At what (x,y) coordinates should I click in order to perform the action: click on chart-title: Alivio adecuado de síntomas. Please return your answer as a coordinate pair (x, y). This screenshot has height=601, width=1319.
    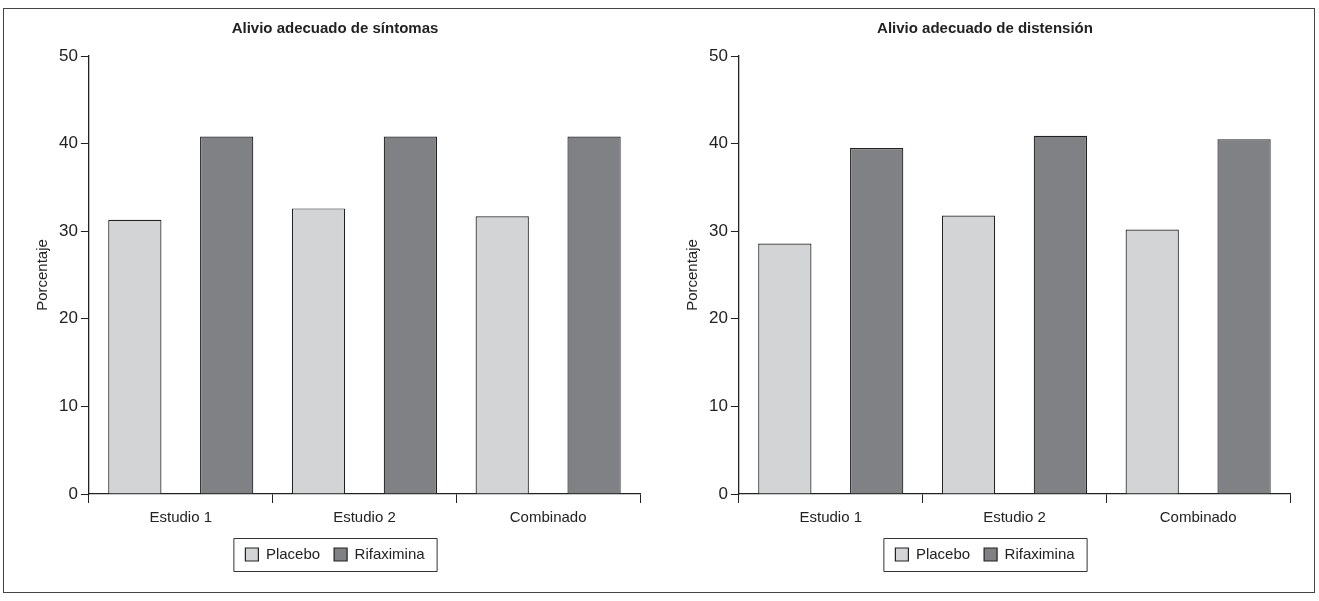
    Looking at the image, I should click on (335, 28).